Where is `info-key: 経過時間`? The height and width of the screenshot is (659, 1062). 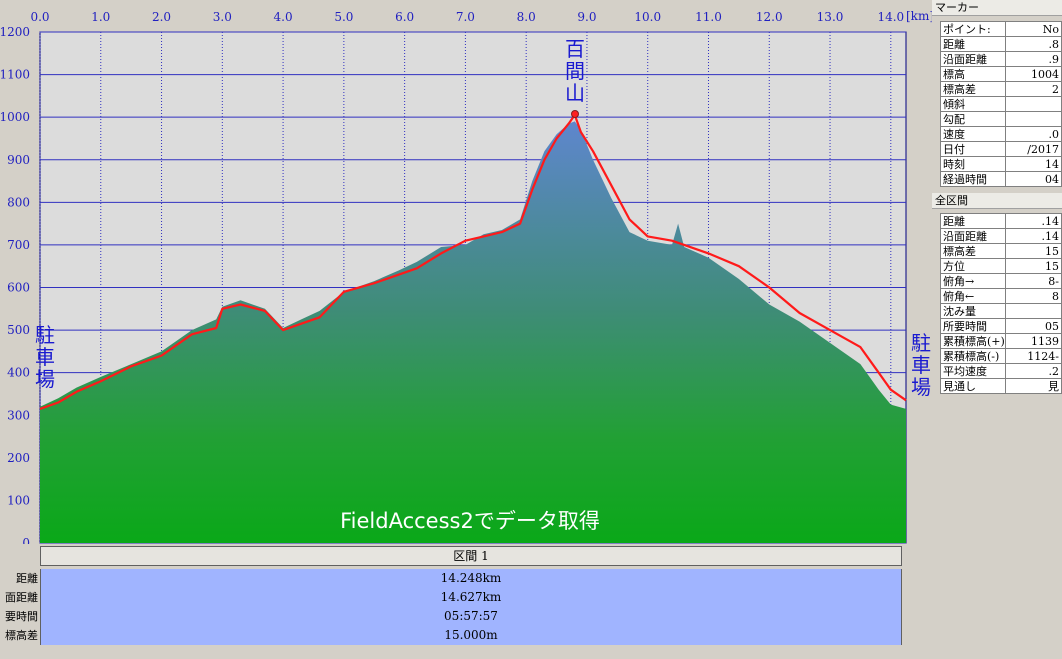 info-key: 経過時間 is located at coordinates (973, 179).